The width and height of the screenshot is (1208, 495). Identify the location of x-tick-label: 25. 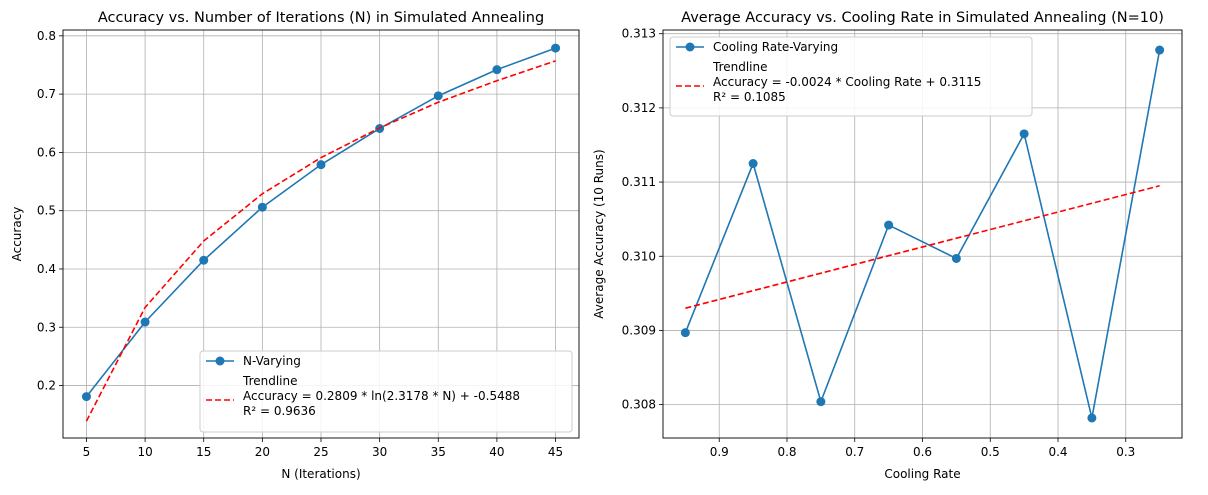
(320, 452).